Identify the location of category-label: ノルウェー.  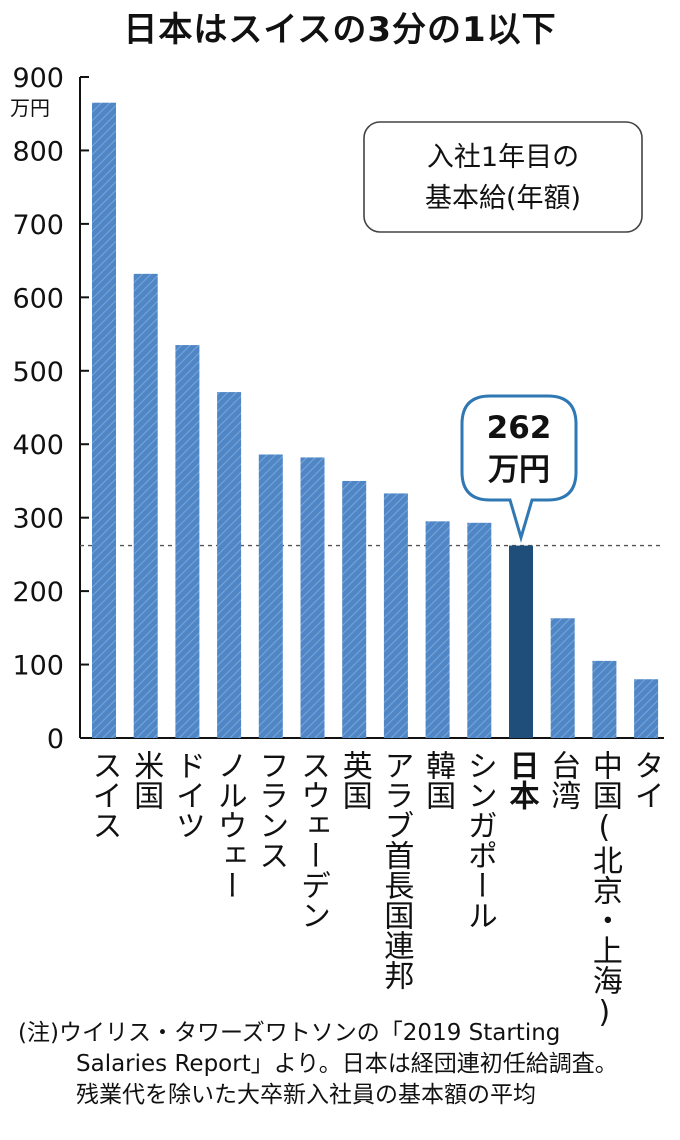
(229, 825).